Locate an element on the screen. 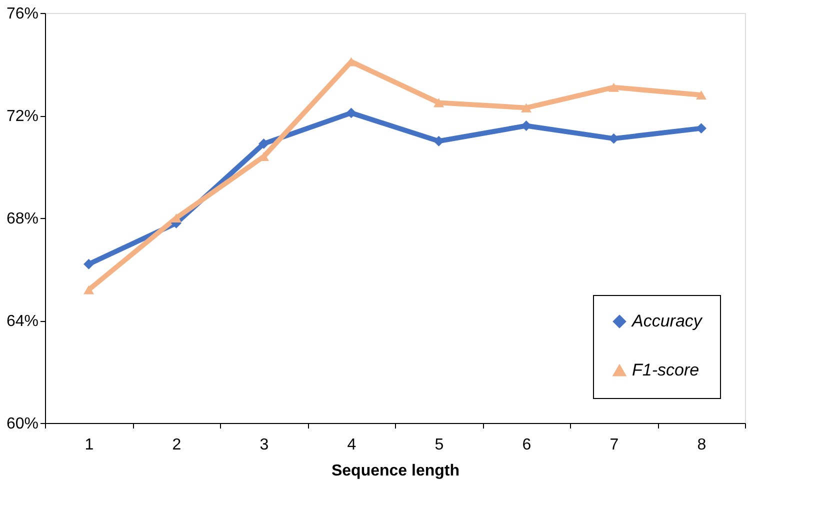 This screenshot has width=813, height=506. x-tick-label: 8 is located at coordinates (701, 445).